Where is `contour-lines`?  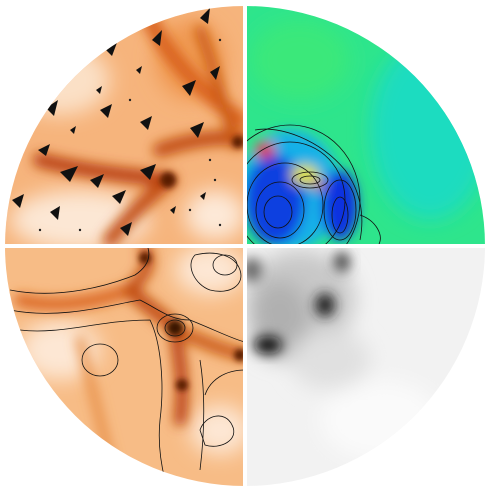 contour-lines is located at coordinates (313, 185).